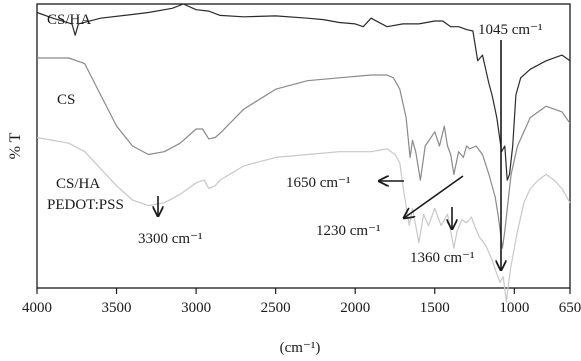  Describe the element at coordinates (300, 348) in the screenshot. I see `x-axis-label: (cm⁻¹)` at that location.